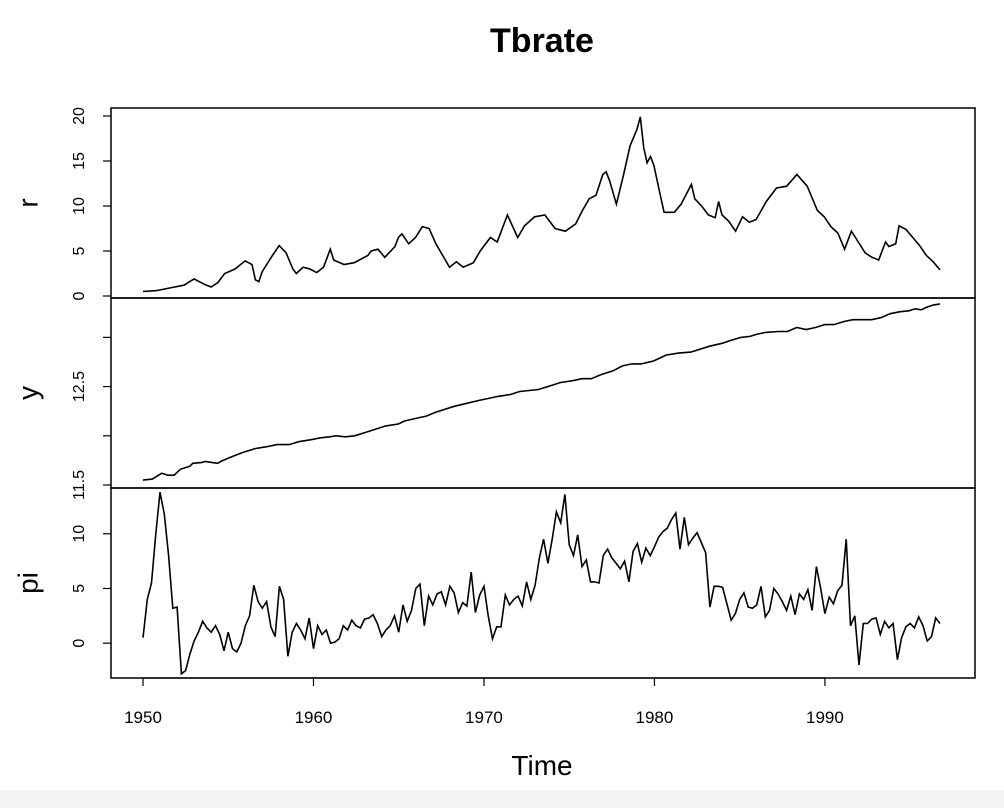  Describe the element at coordinates (79, 386) in the screenshot. I see `y-tick-label-y: 12.5` at that location.